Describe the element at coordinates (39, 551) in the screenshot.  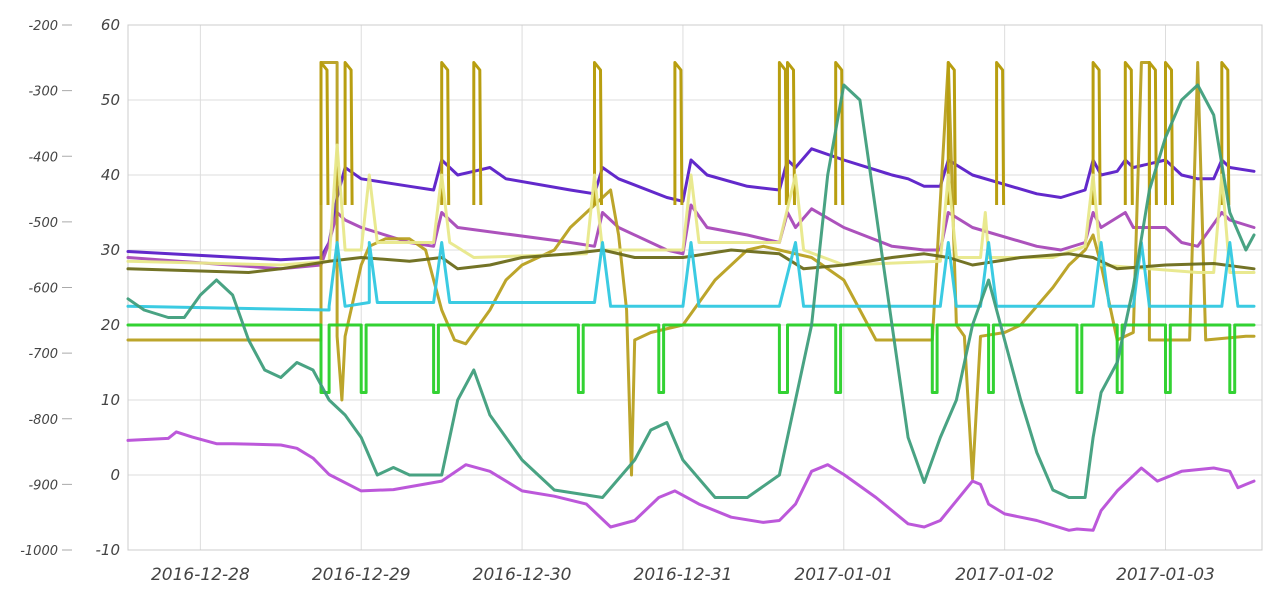
I see `left-axis-tick-label: -1000` at that location.